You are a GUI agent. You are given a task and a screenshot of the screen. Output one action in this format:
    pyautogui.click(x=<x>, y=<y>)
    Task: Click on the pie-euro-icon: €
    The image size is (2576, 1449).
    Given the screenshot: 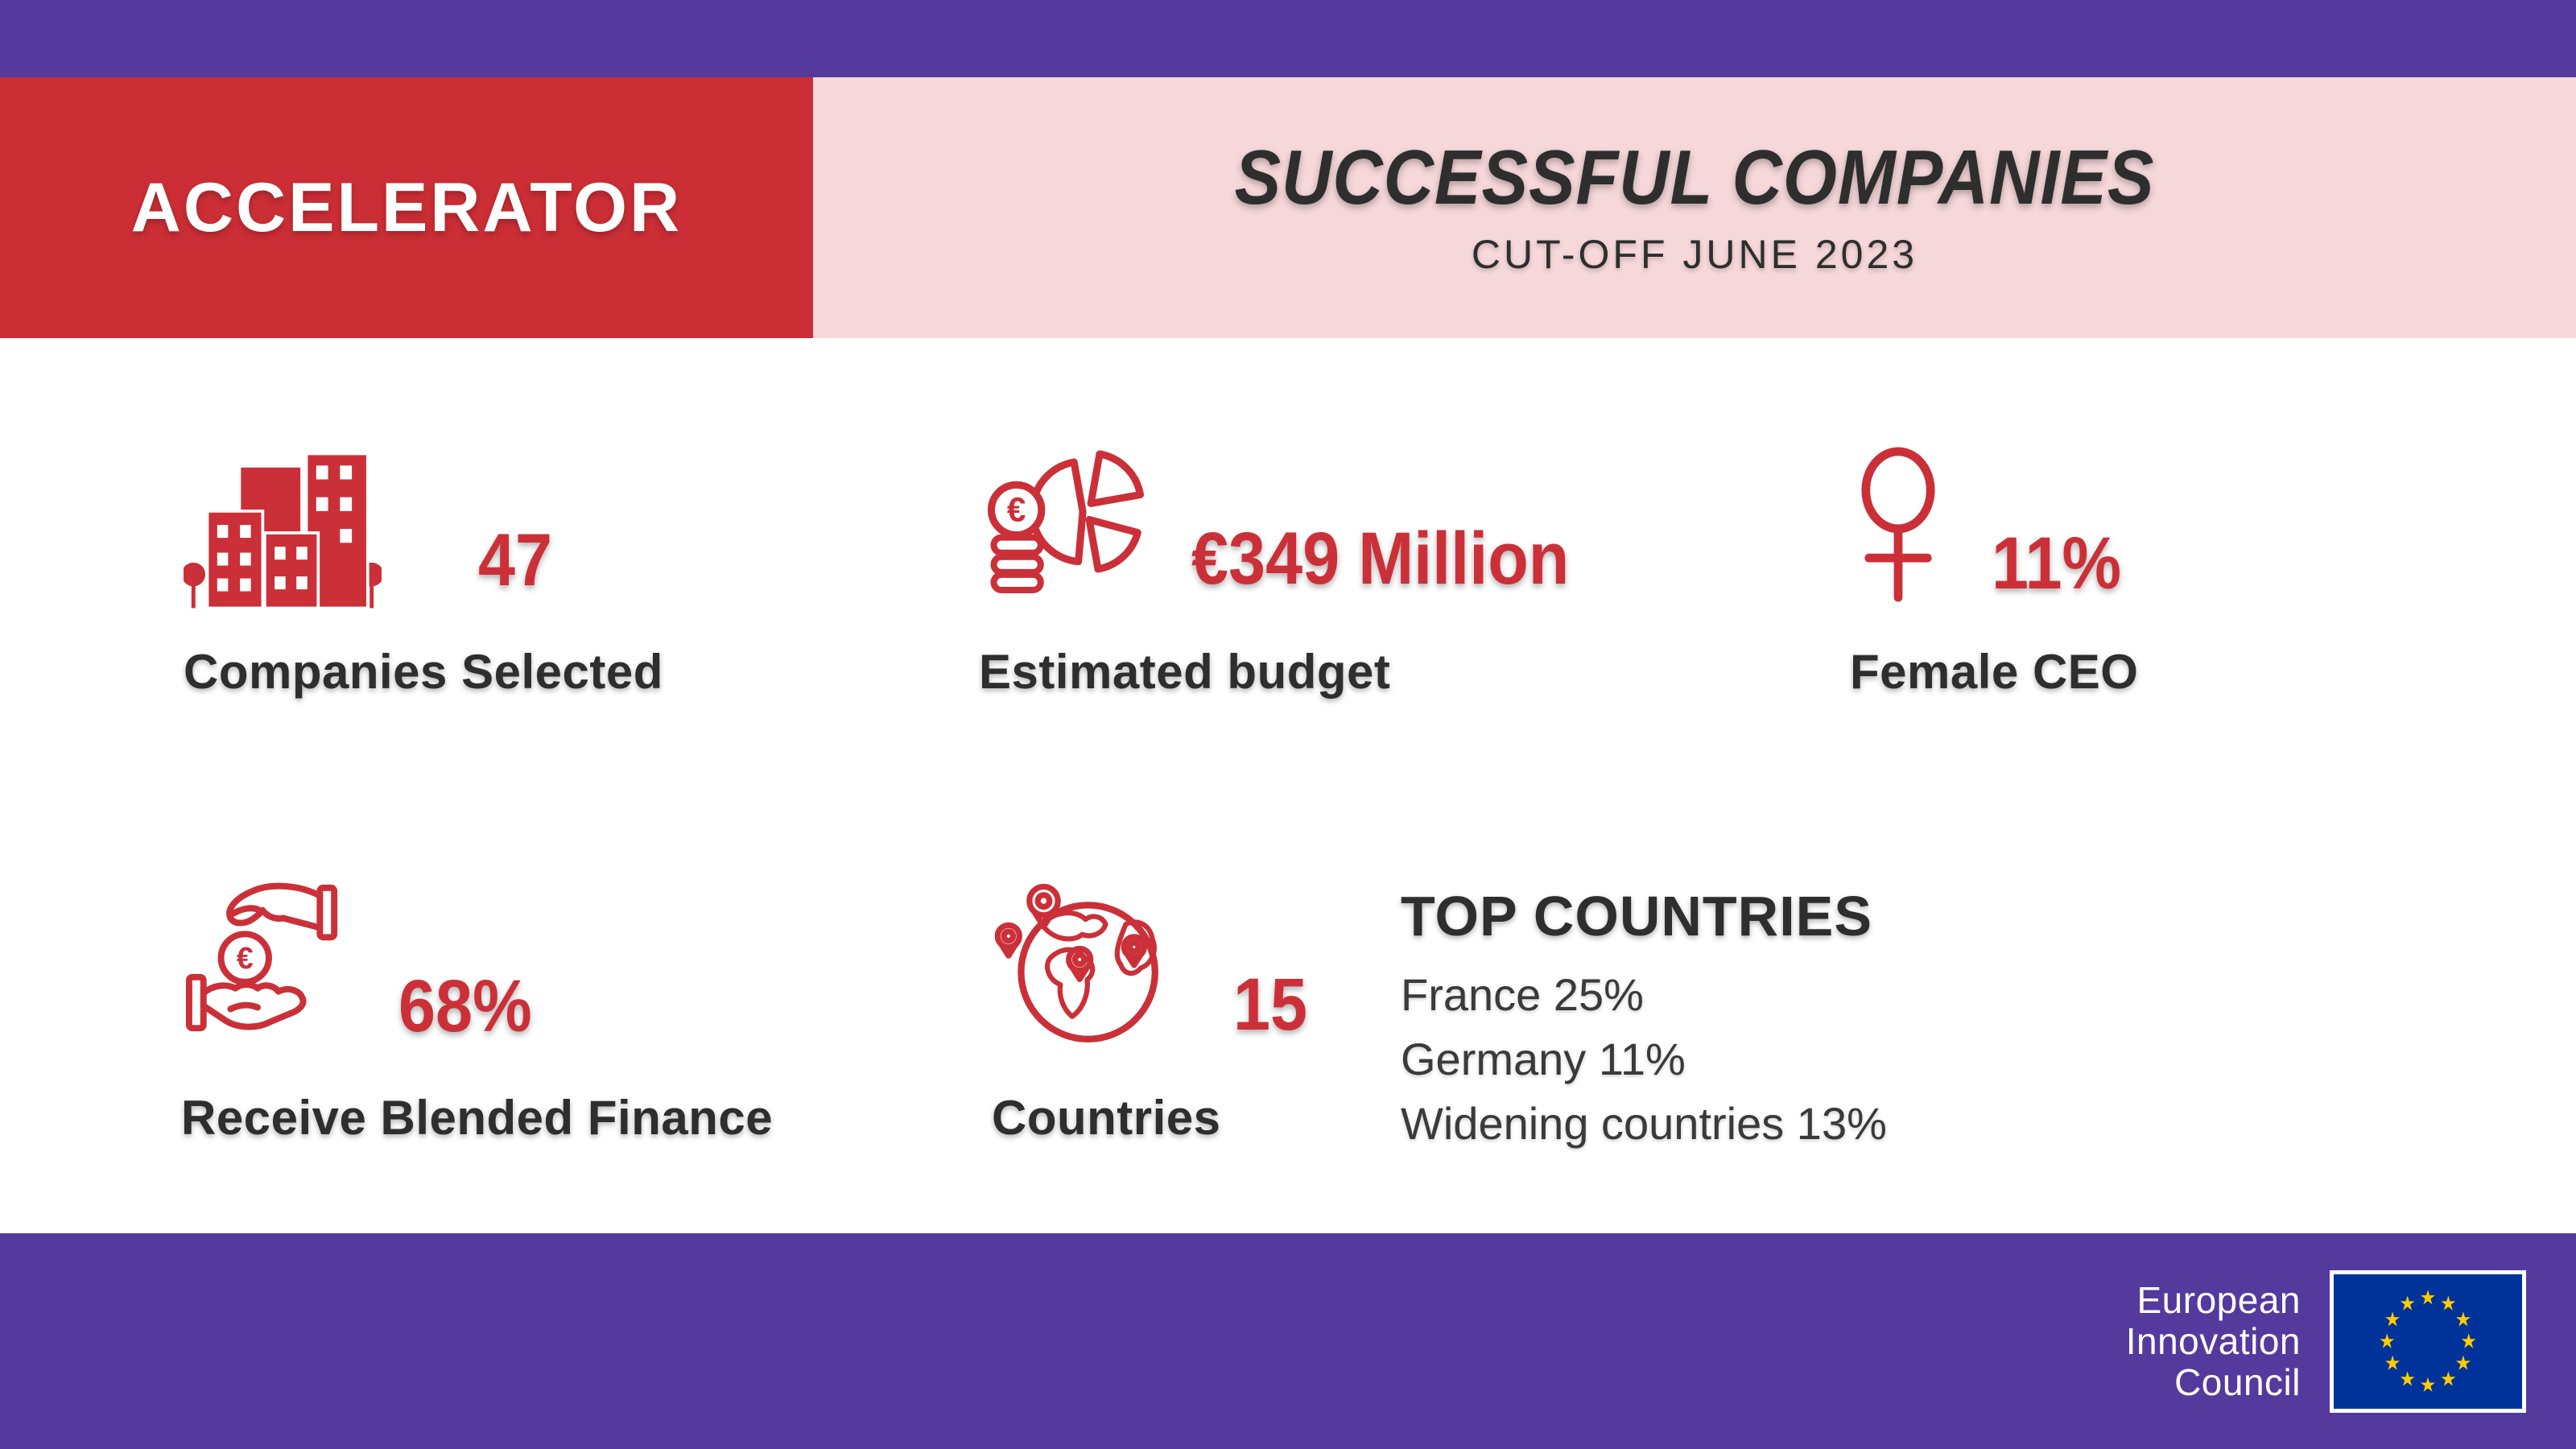 What is the action you would take?
    pyautogui.click(x=1066, y=521)
    